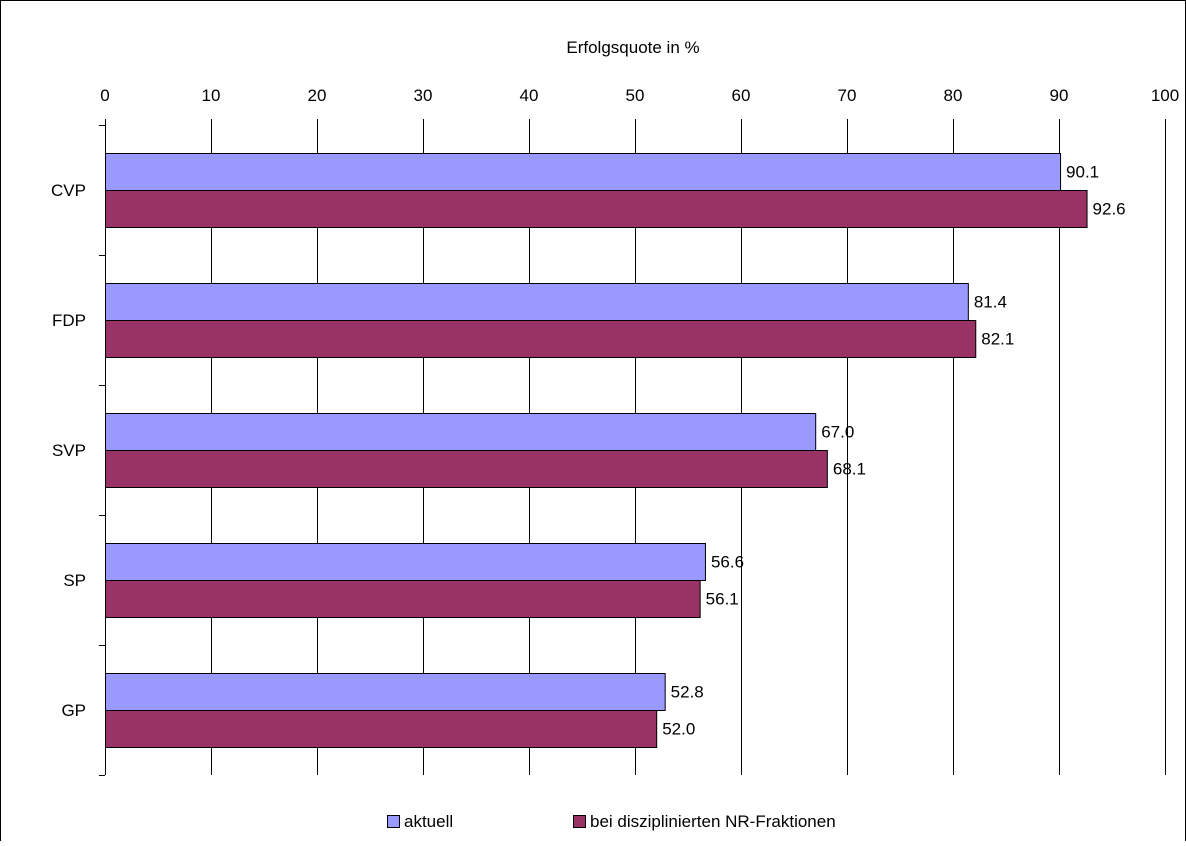  Describe the element at coordinates (635, 95) in the screenshot. I see `x-tick-label: 50` at that location.